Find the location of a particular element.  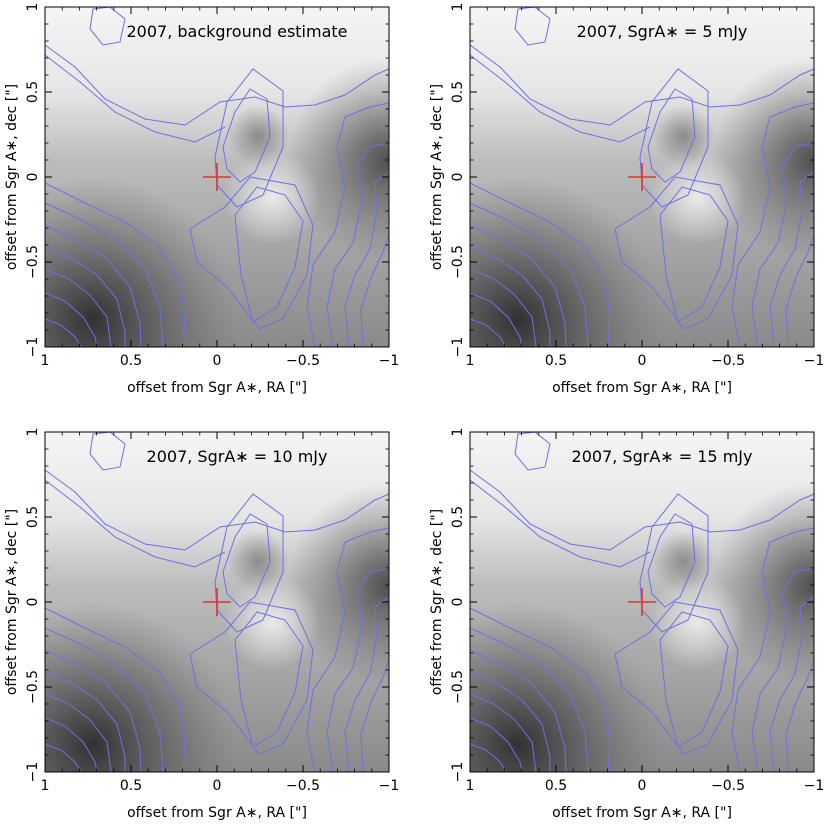

panel-title: 2007, background estimate is located at coordinates (236, 31).